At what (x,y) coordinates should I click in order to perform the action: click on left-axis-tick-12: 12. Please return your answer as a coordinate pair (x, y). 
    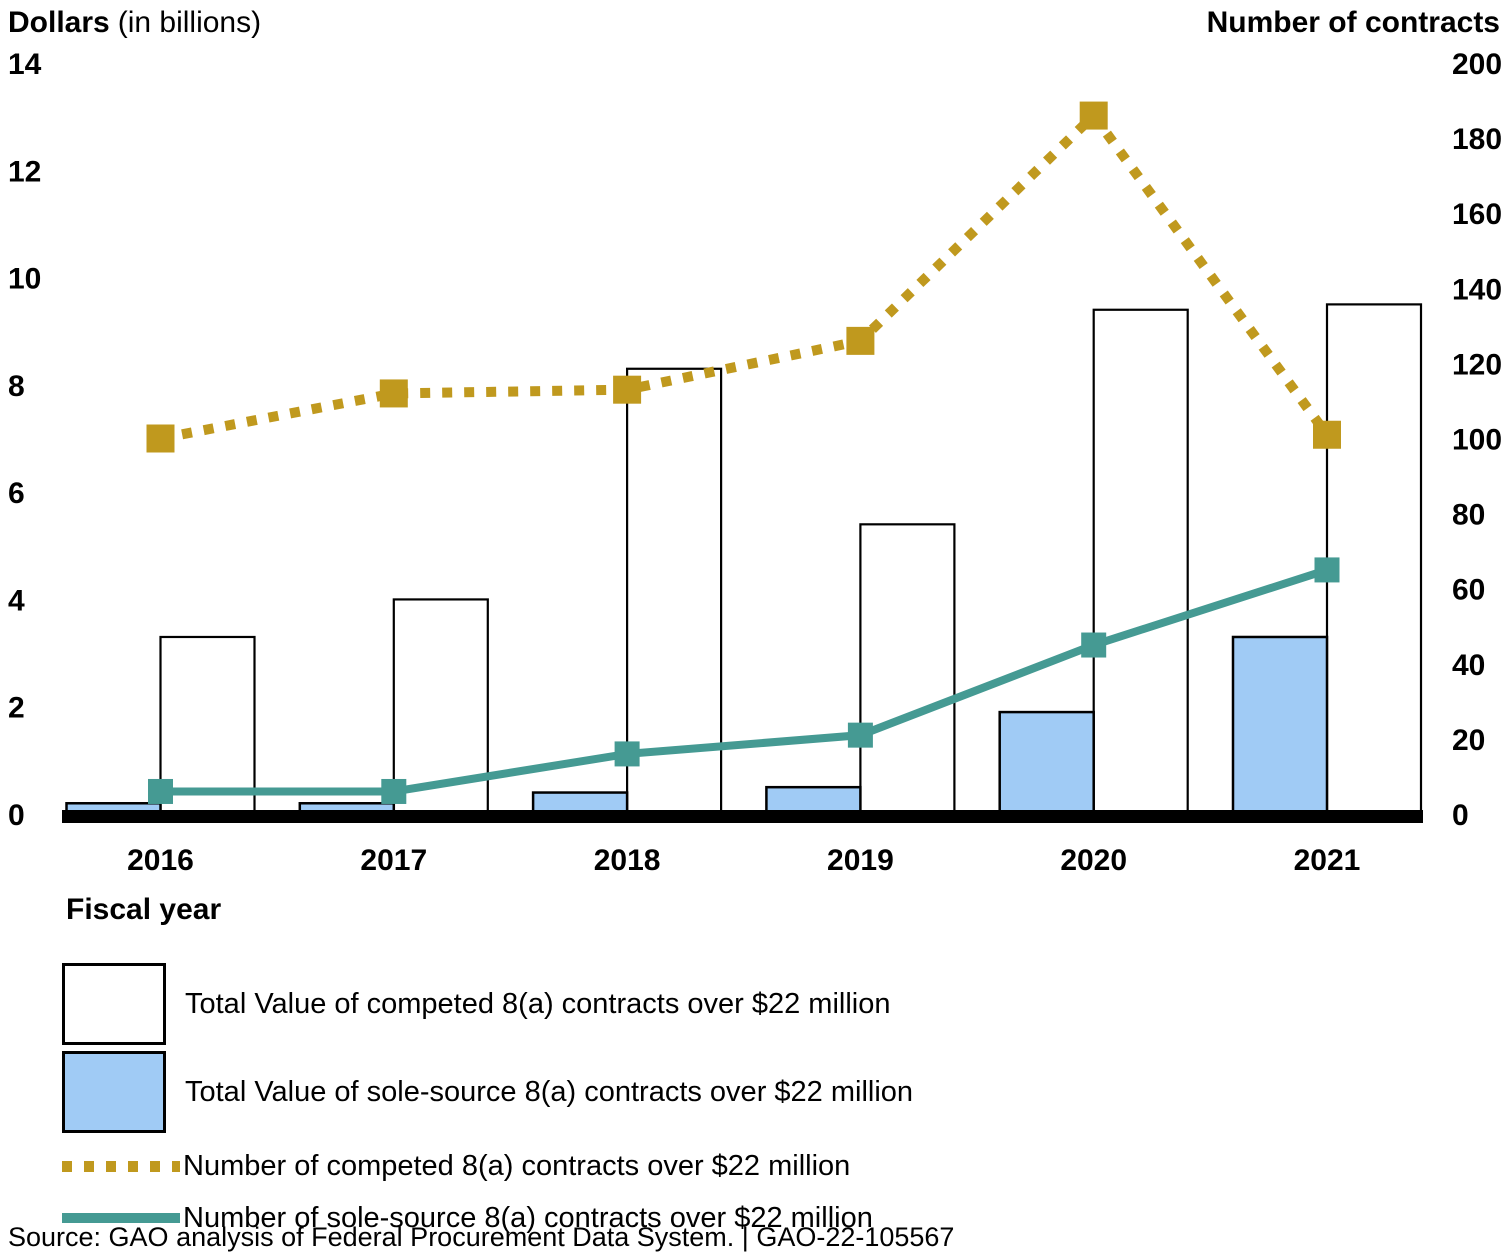
    Looking at the image, I should click on (24, 171).